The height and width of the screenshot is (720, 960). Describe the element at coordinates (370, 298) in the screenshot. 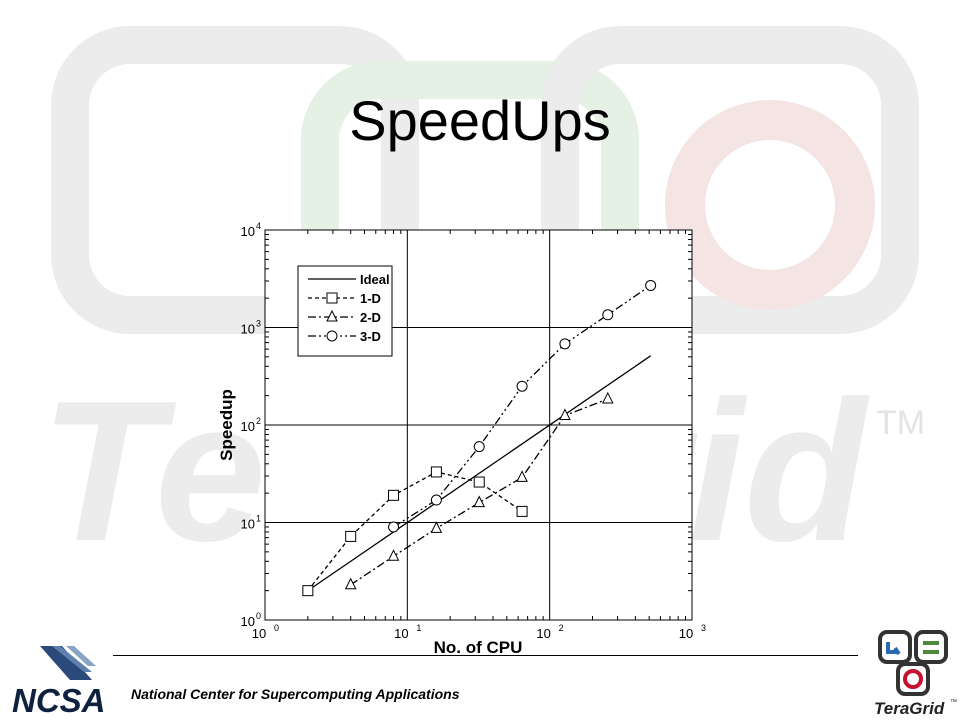

I see `legend-label-1-d: 1-D` at that location.